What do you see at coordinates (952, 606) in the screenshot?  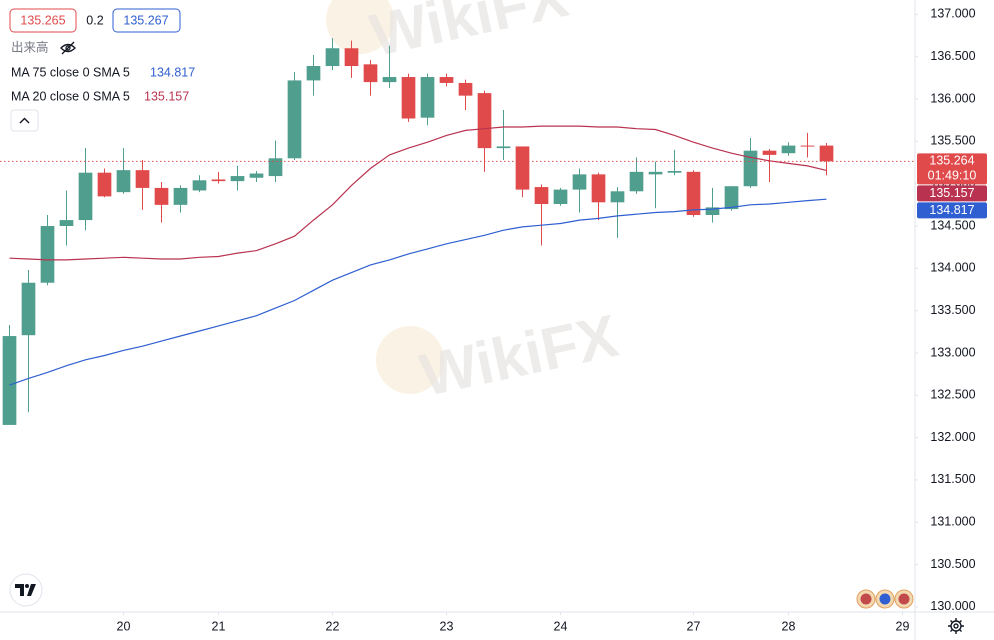 I see `y-tick-label: 130.000` at bounding box center [952, 606].